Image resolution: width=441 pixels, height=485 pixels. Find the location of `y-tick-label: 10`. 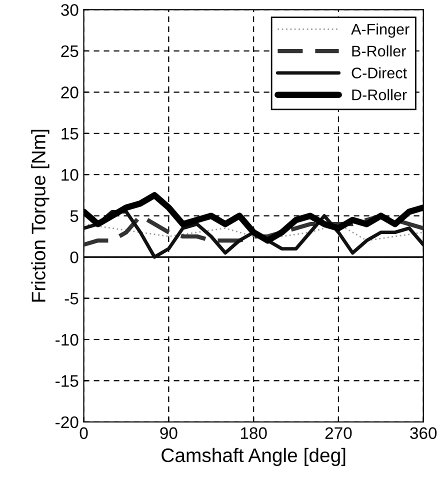

y-tick-label: 10 is located at coordinates (70, 175).